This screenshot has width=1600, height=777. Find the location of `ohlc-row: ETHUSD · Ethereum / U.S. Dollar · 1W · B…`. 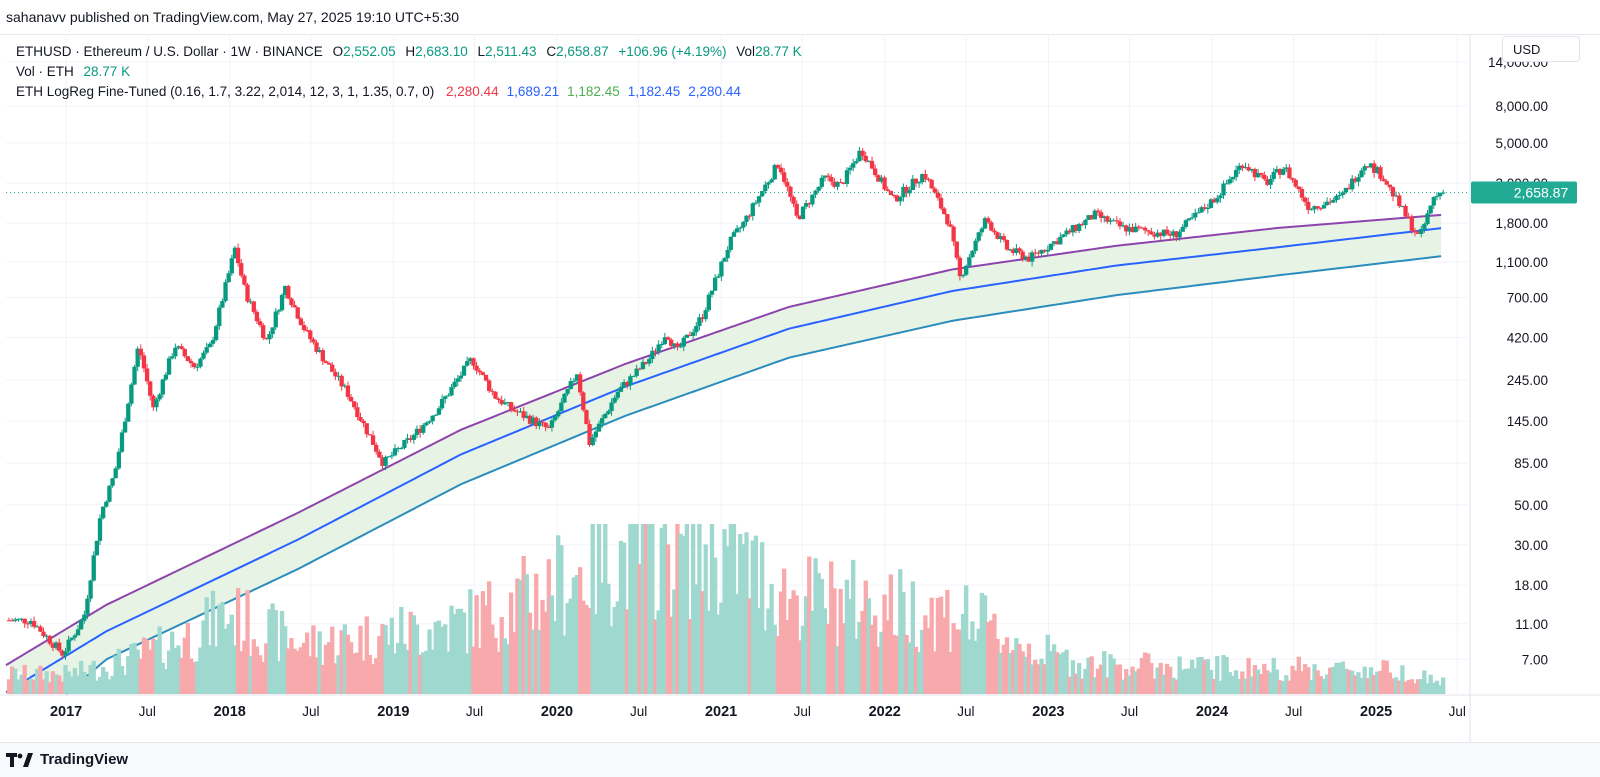

ohlc-row: ETHUSD · Ethereum / U.S. Dollar · 1W · B… is located at coordinates (409, 52).